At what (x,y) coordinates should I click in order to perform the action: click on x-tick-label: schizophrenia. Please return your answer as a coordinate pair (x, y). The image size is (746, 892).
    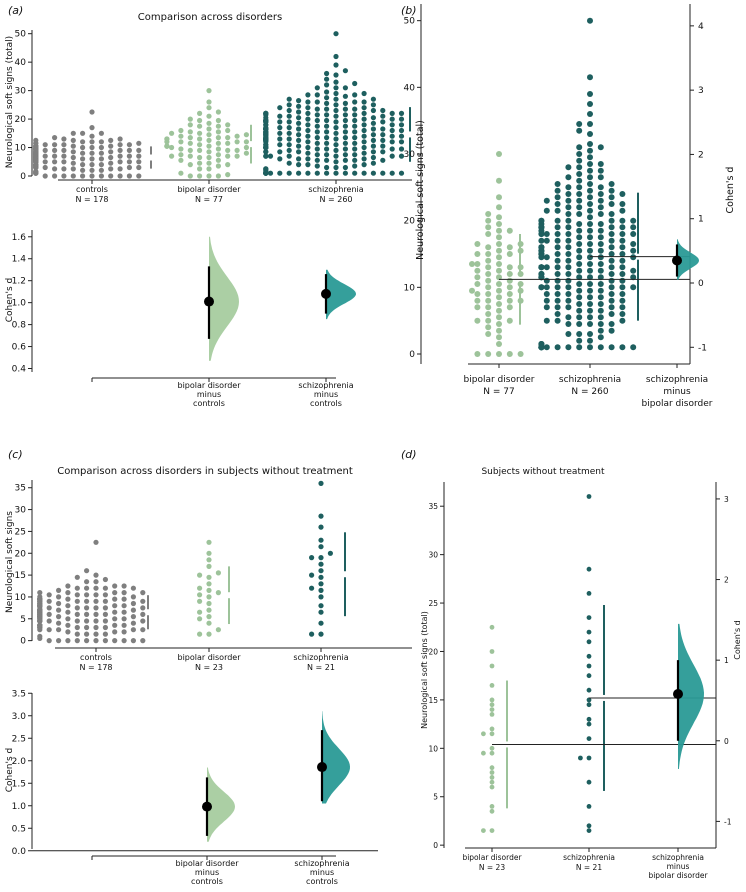
    Looking at the image, I should click on (589, 857).